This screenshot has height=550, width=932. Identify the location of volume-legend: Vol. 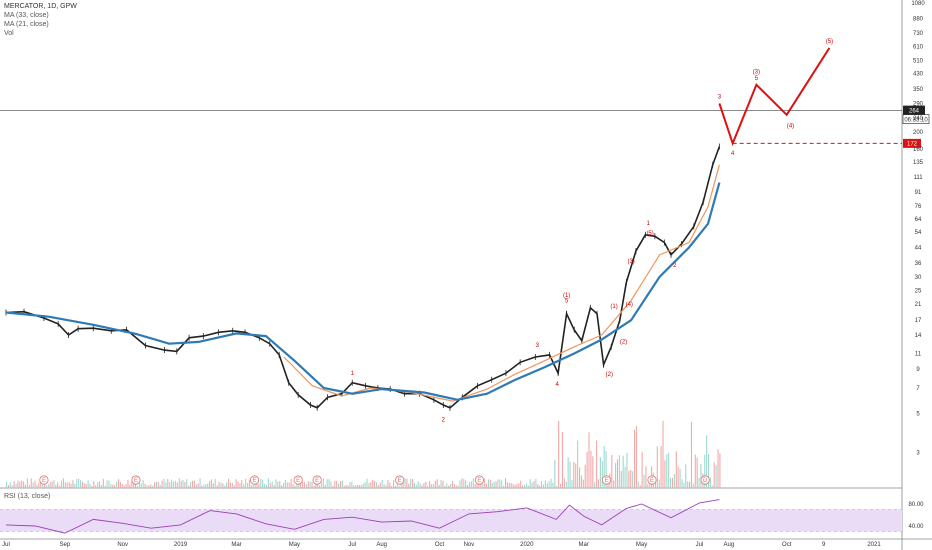
(9, 33).